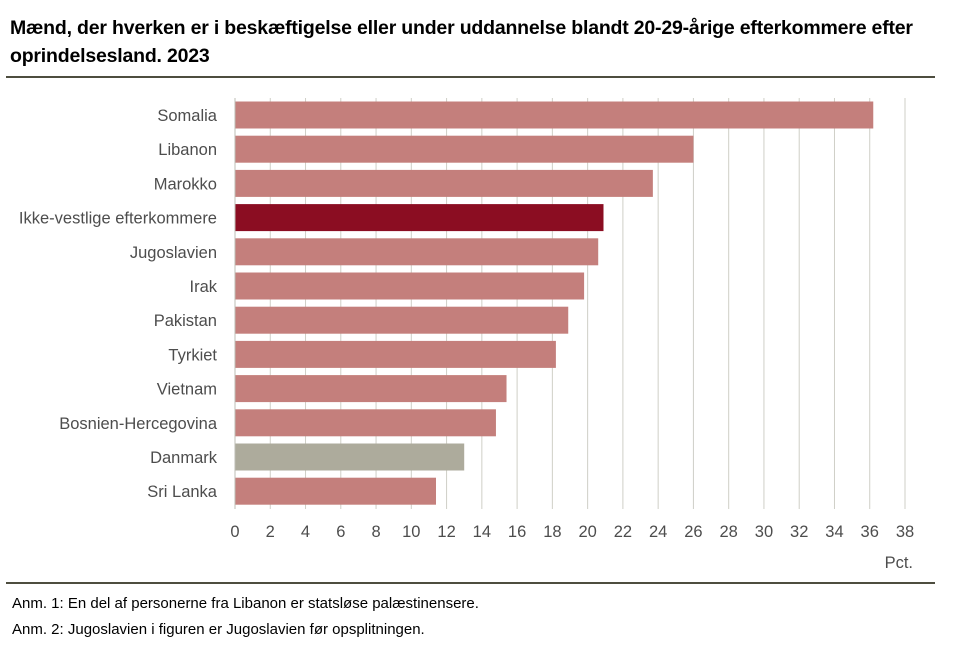  What do you see at coordinates (187, 116) in the screenshot?
I see `category-label: Somalia` at bounding box center [187, 116].